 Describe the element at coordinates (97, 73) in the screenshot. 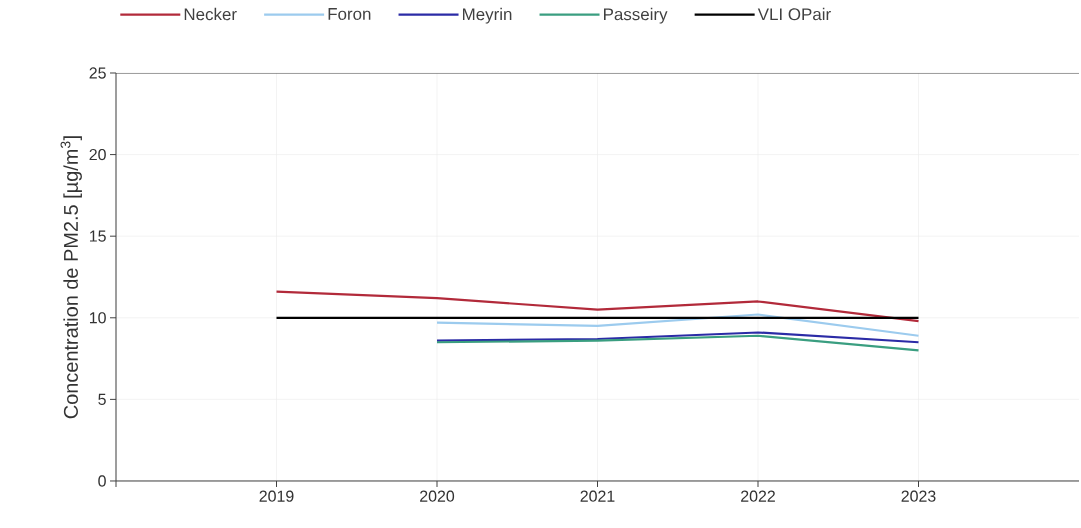

I see `y-tick-label: 25` at that location.